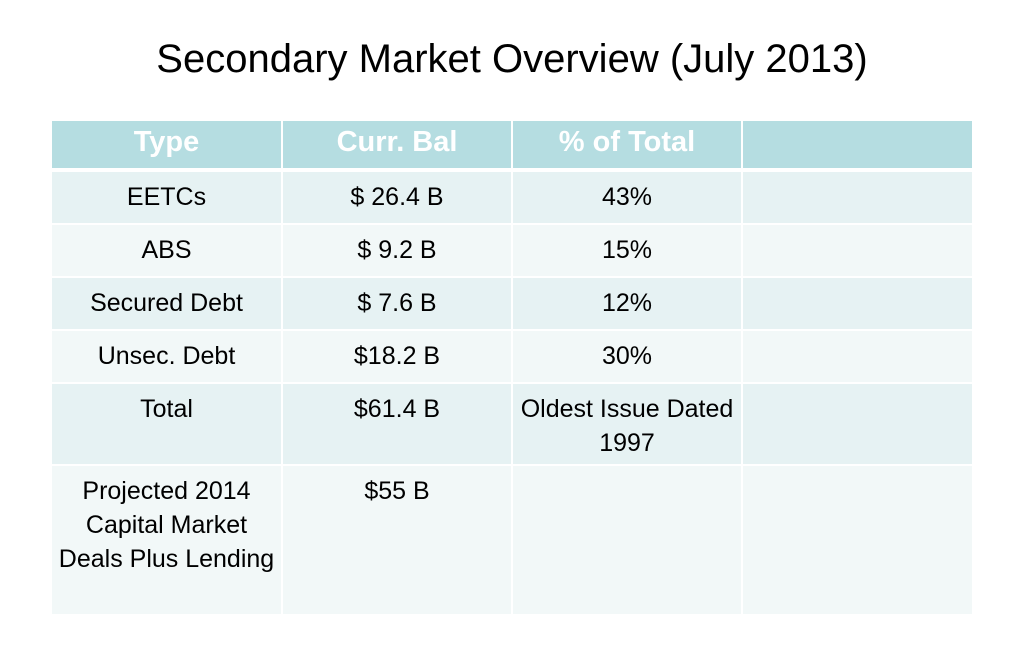 The height and width of the screenshot is (665, 1024). What do you see at coordinates (397, 197) in the screenshot?
I see `cell-balance: $ 26.4 B` at bounding box center [397, 197].